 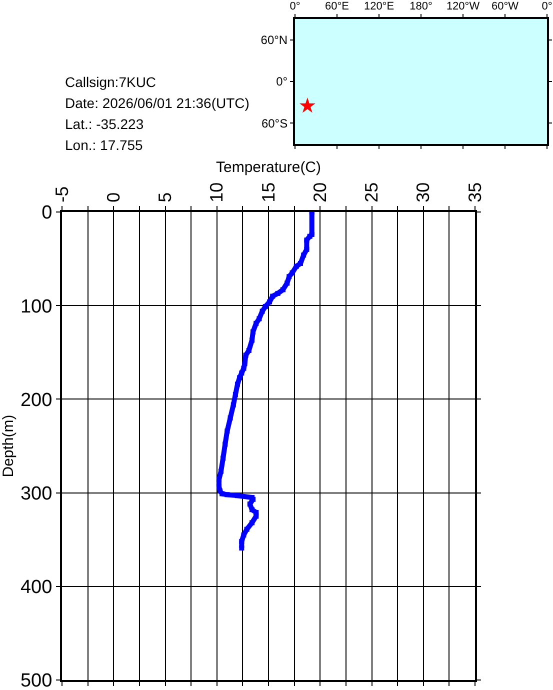 What do you see at coordinates (337, 6) in the screenshot?
I see `x-tick-label: 60°E` at bounding box center [337, 6].